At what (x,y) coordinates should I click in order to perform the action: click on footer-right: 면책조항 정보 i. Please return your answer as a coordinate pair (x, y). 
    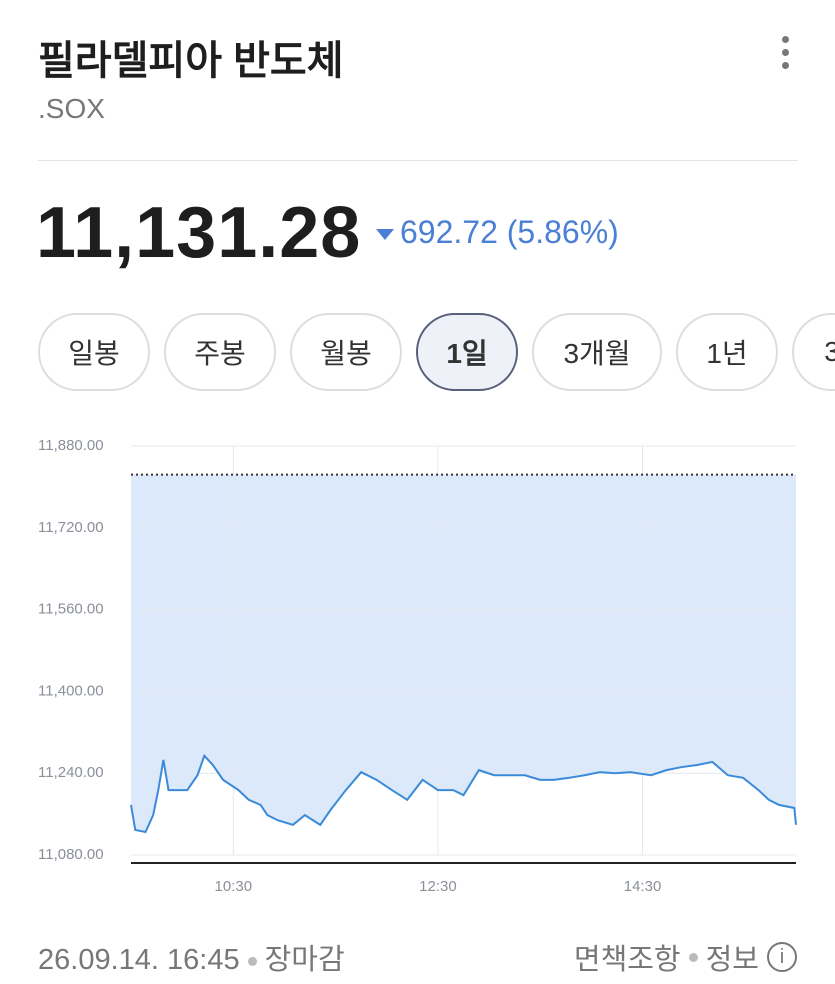
    Looking at the image, I should click on (685, 957).